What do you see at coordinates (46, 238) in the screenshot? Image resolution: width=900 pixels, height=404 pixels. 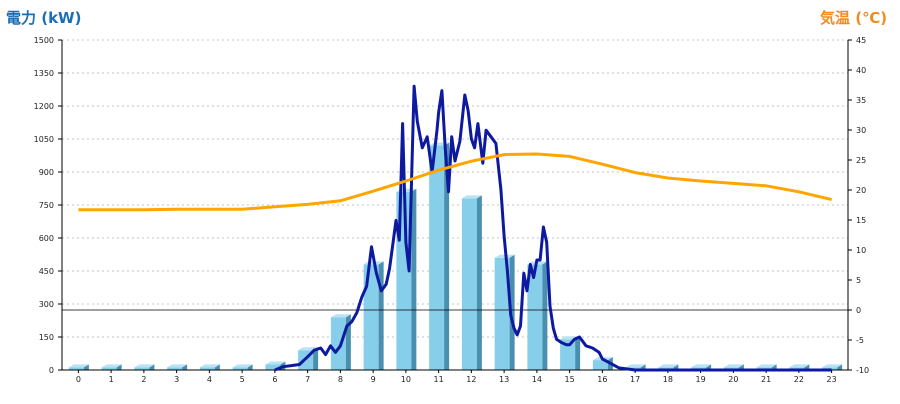 I see `left-tick-label: 600` at bounding box center [46, 238].